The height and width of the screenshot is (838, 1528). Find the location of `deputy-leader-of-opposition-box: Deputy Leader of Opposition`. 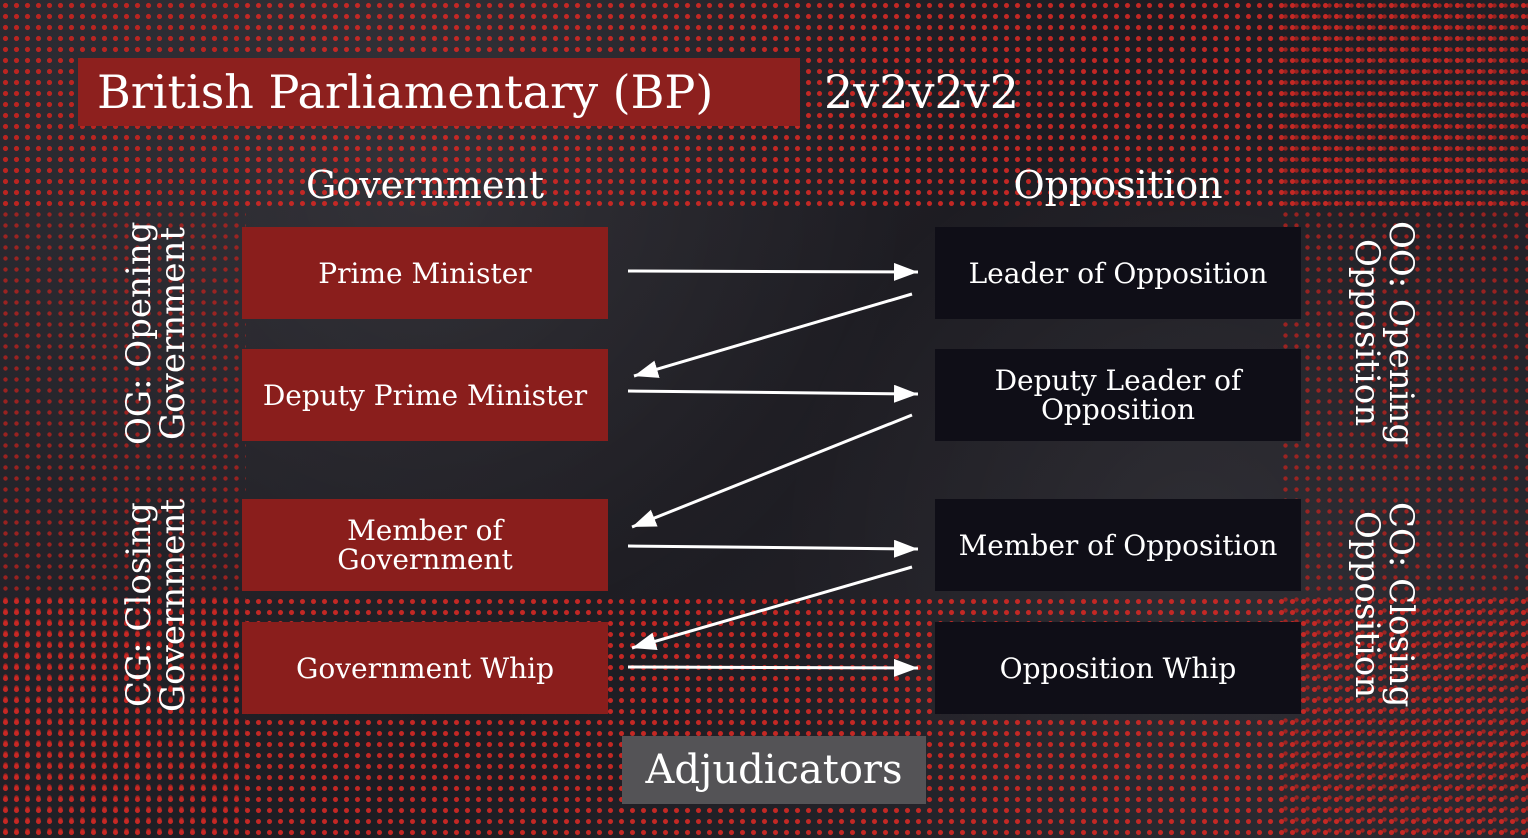

deputy-leader-of-opposition-box: Deputy Leader of Opposition is located at coordinates (1118, 395).